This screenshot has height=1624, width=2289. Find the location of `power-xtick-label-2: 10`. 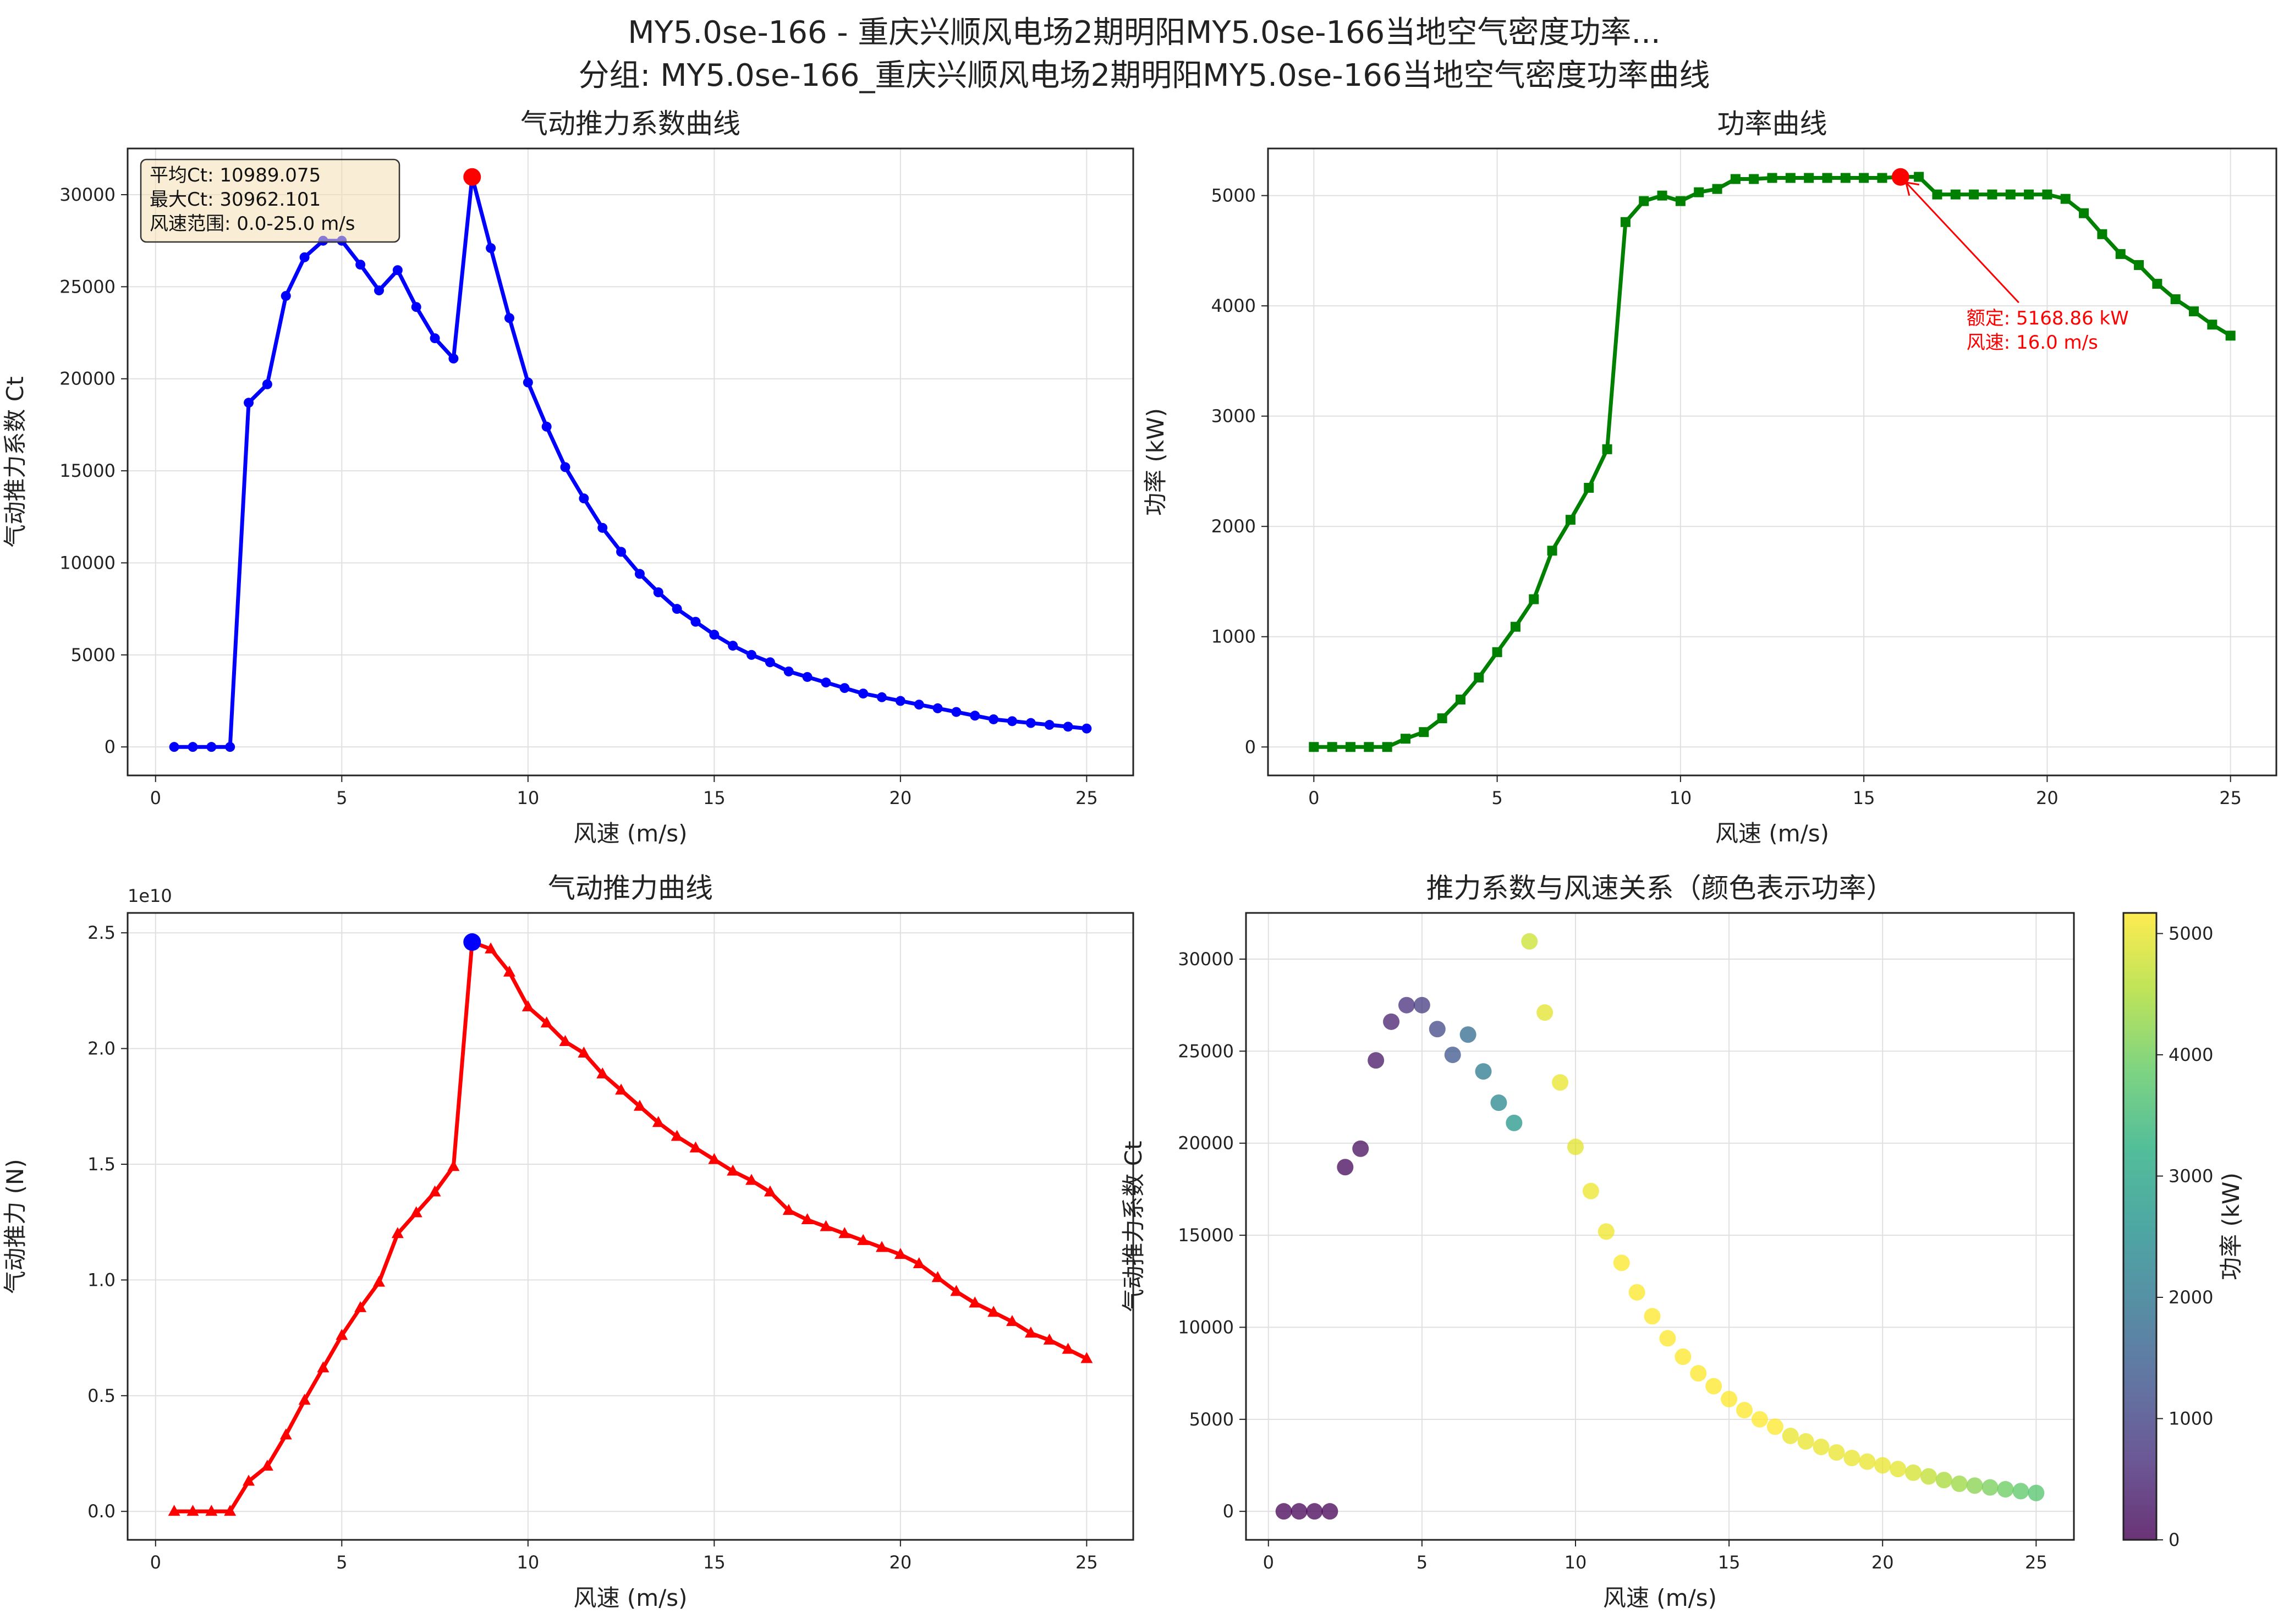

power-xtick-label-2: 10 is located at coordinates (1681, 798).